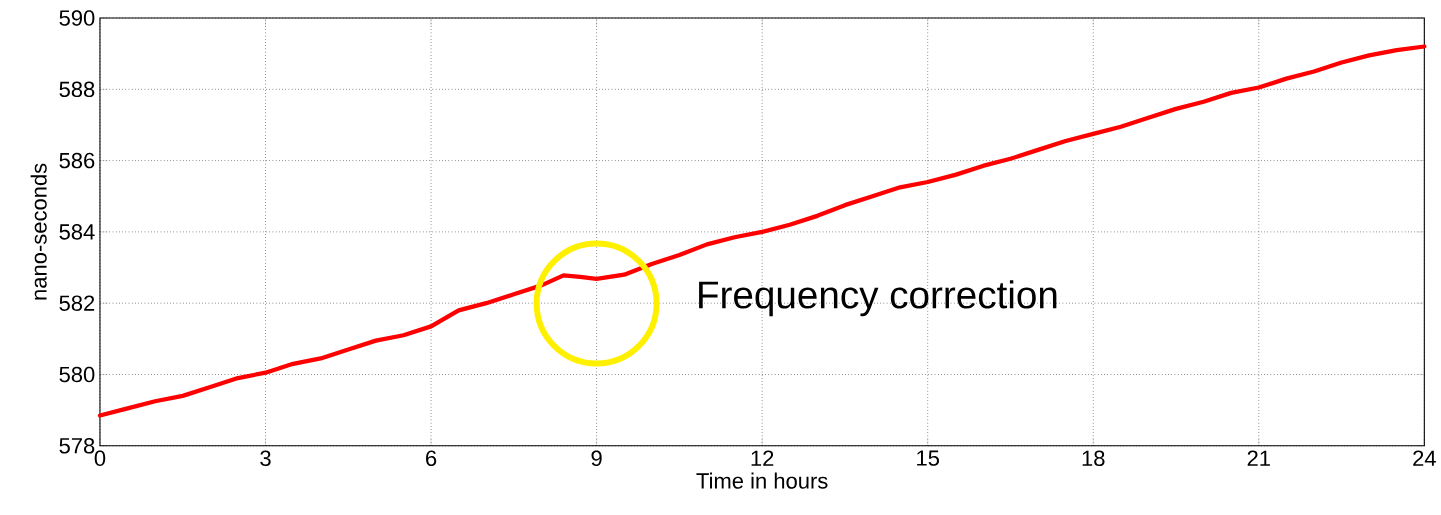  Describe the element at coordinates (100, 458) in the screenshot. I see `x-tick-label: 0` at that location.